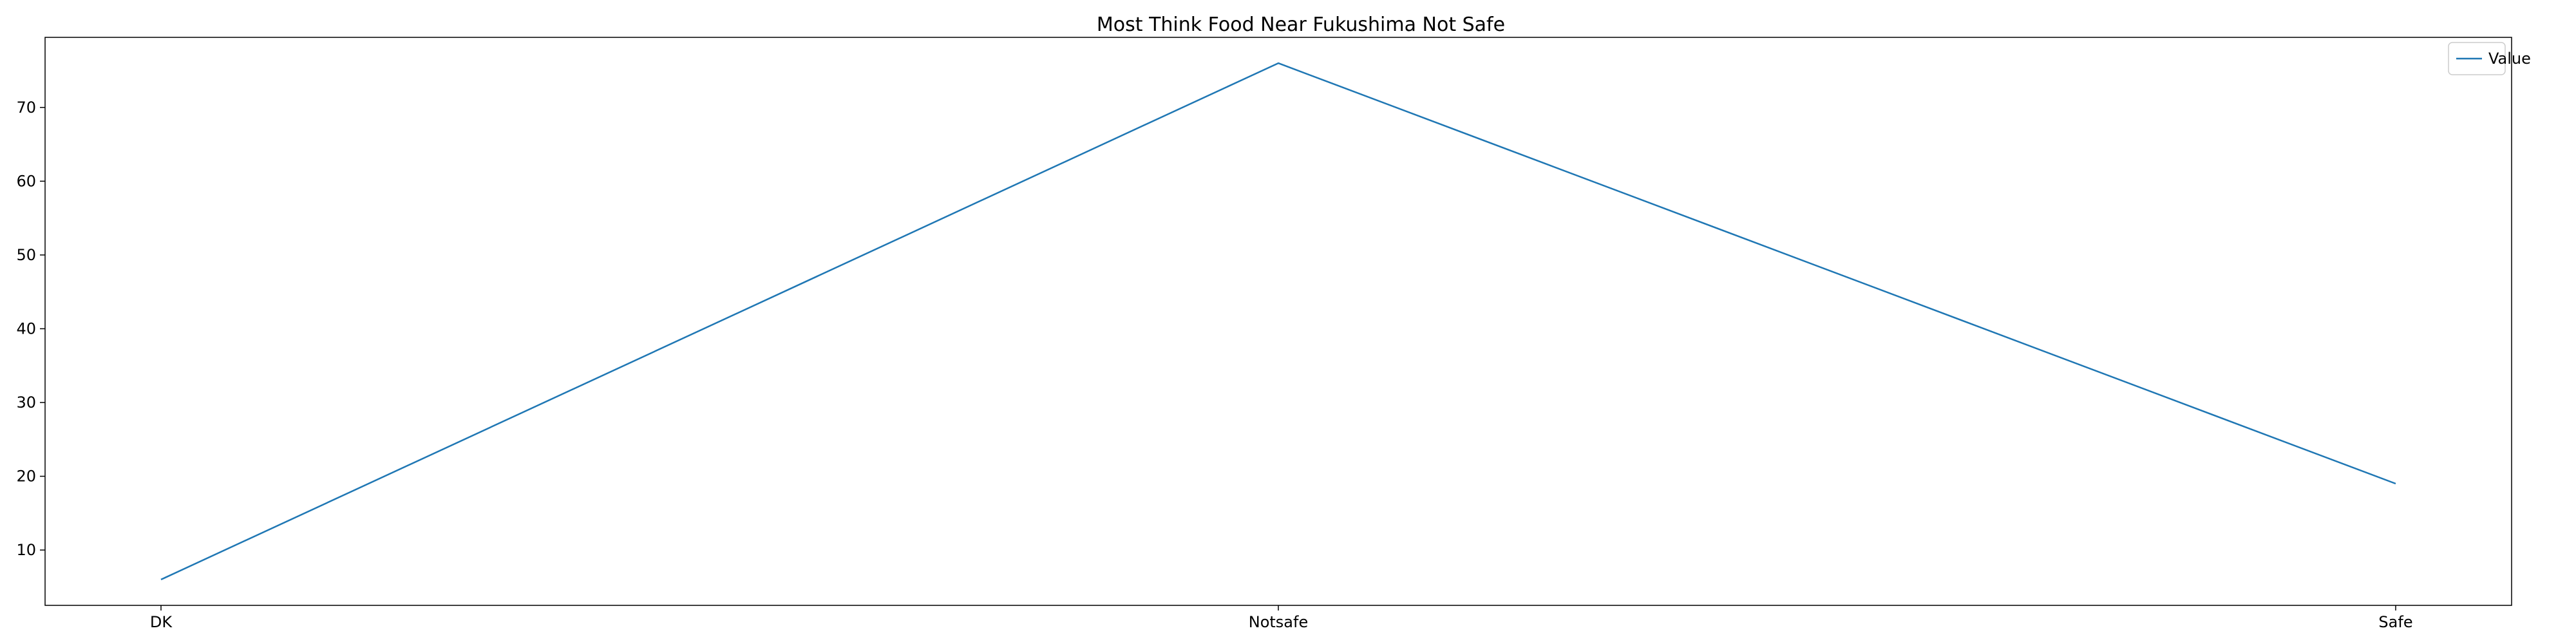 This screenshot has height=644, width=2576. What do you see at coordinates (2395, 622) in the screenshot?
I see `x-tick-label: Safe` at bounding box center [2395, 622].